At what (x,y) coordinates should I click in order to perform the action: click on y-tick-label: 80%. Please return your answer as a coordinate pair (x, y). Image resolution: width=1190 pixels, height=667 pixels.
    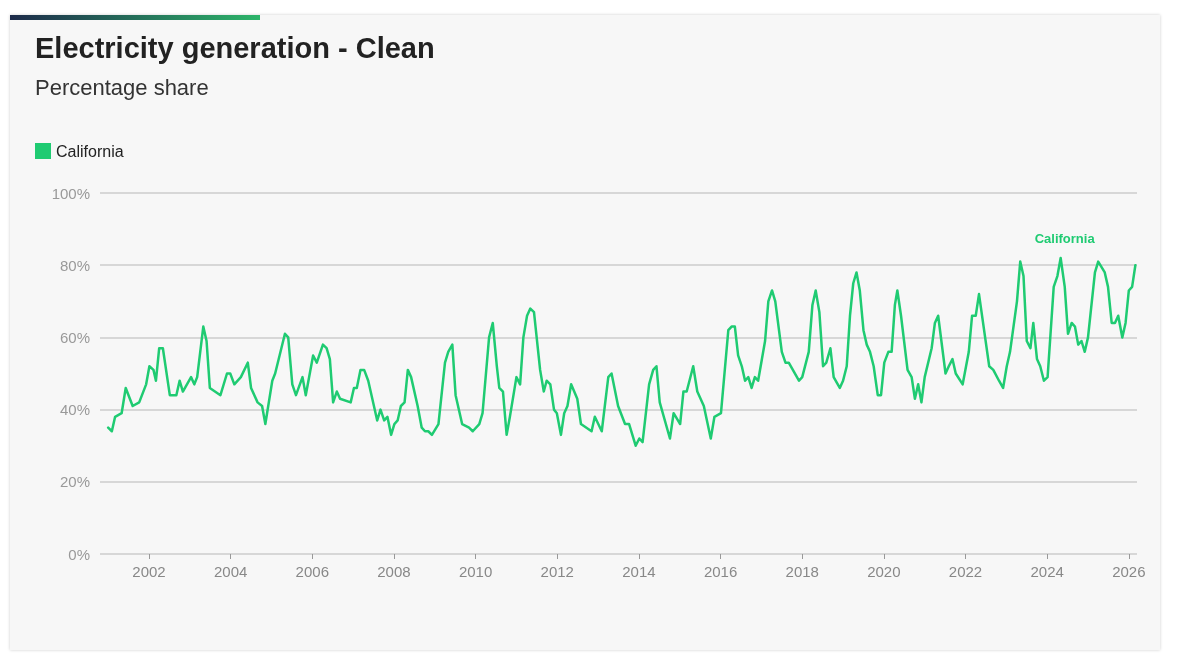
    Looking at the image, I should click on (74, 265).